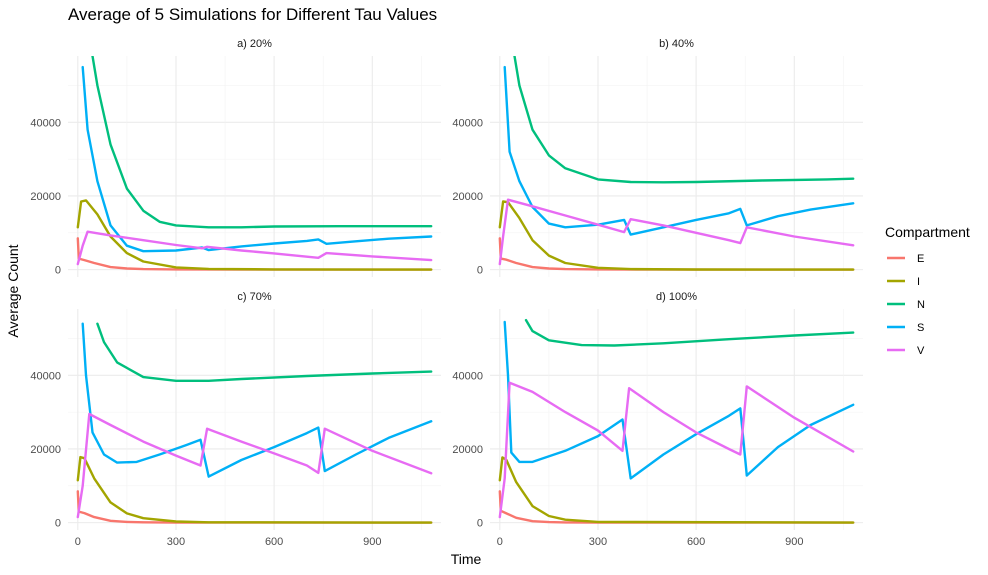  I want to click on legend-title: Compartment, so click(927, 232).